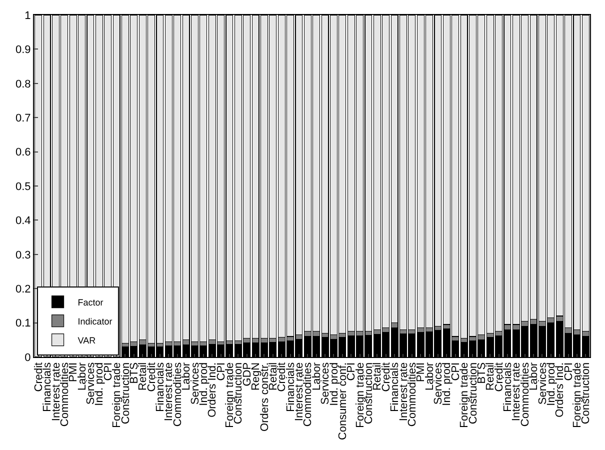 This screenshot has width=605, height=450. Describe the element at coordinates (23, 324) in the screenshot. I see `y-tick-label: 0.1` at that location.